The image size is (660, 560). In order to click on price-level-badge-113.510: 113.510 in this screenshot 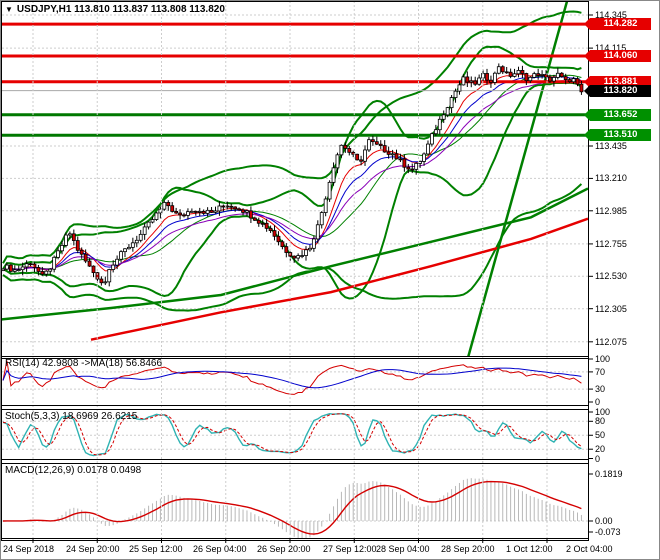, I will do `click(617, 135)`.